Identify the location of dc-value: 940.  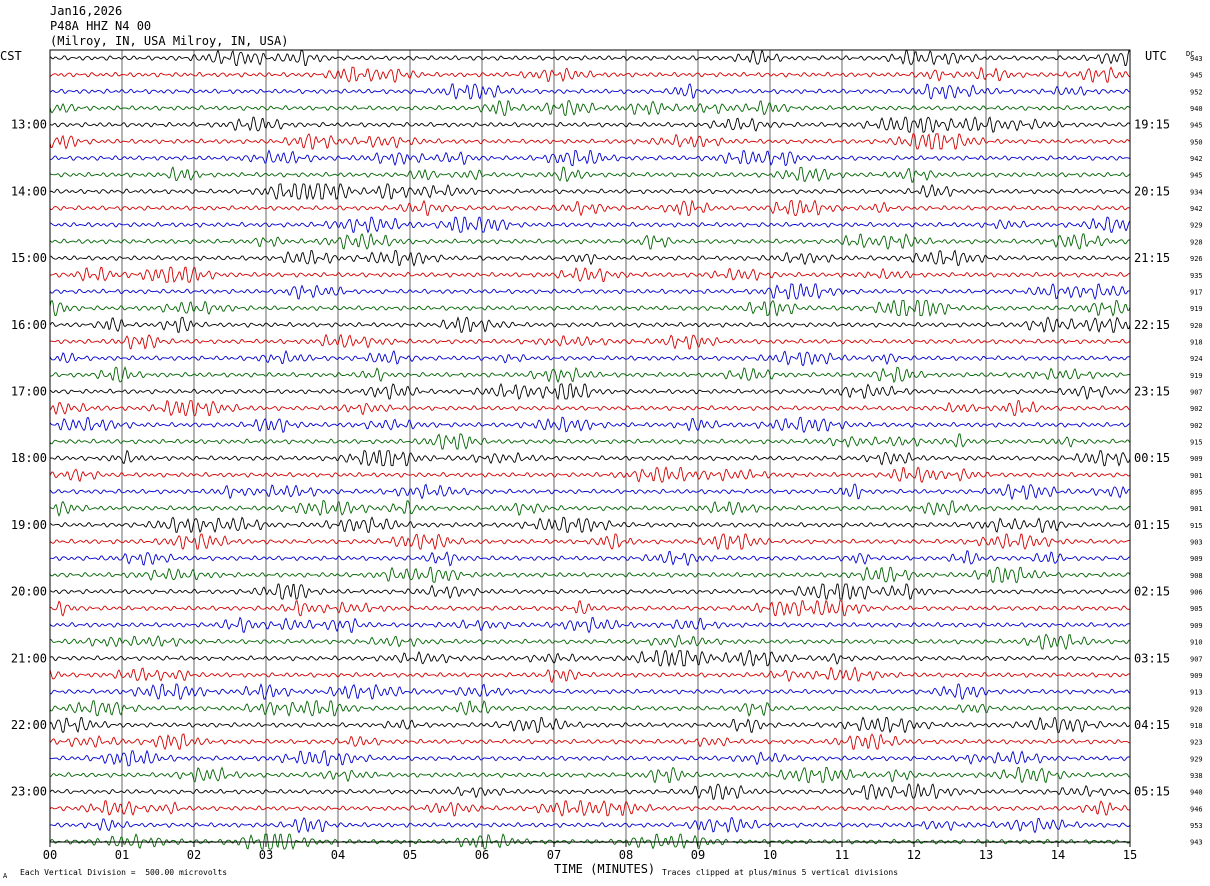
(1196, 109).